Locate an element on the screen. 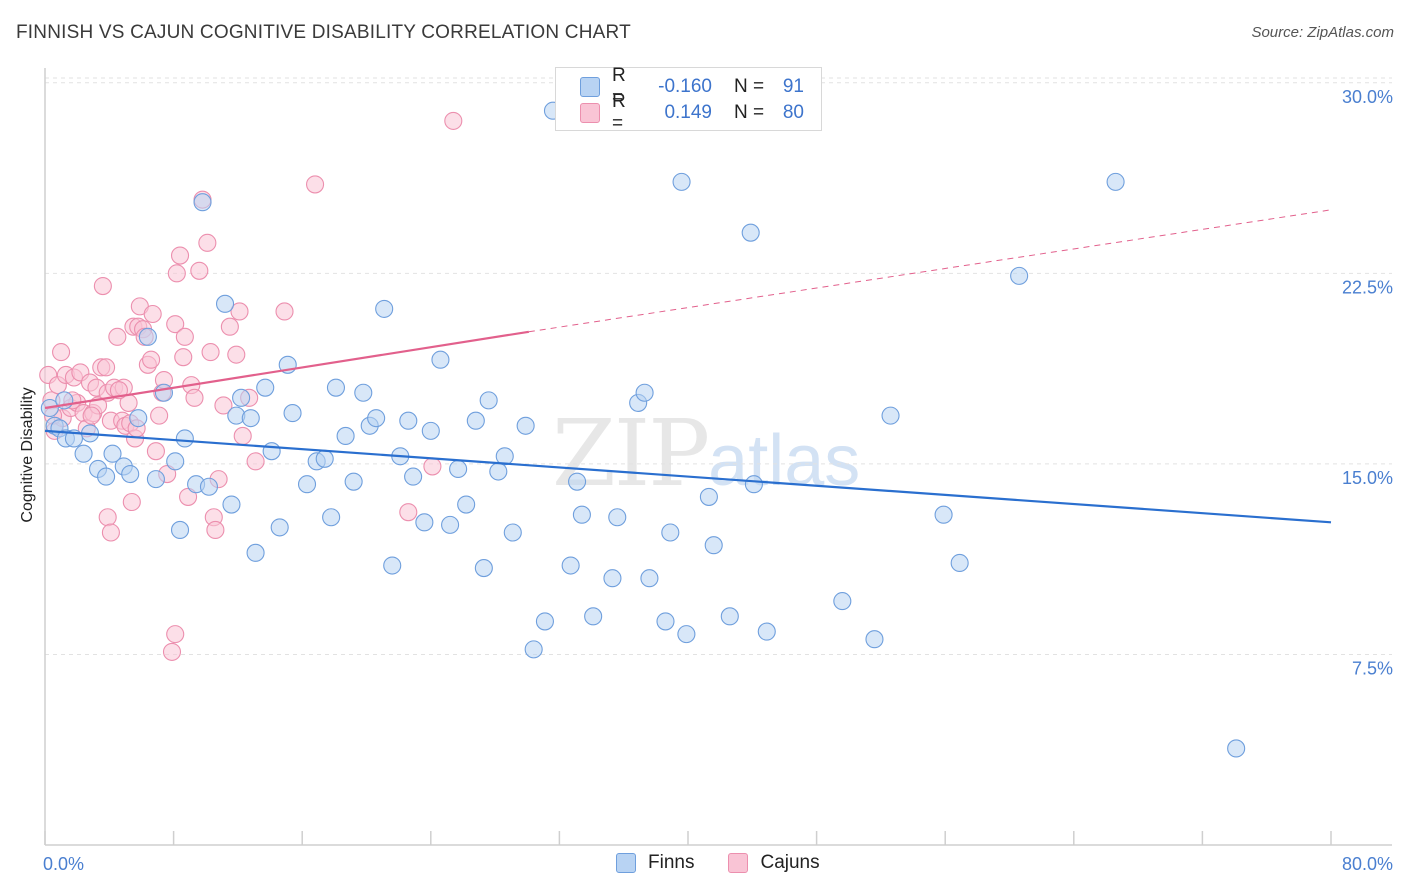 This screenshot has width=1406, height=892. legend-item-finns: Finns is located at coordinates (655, 863).